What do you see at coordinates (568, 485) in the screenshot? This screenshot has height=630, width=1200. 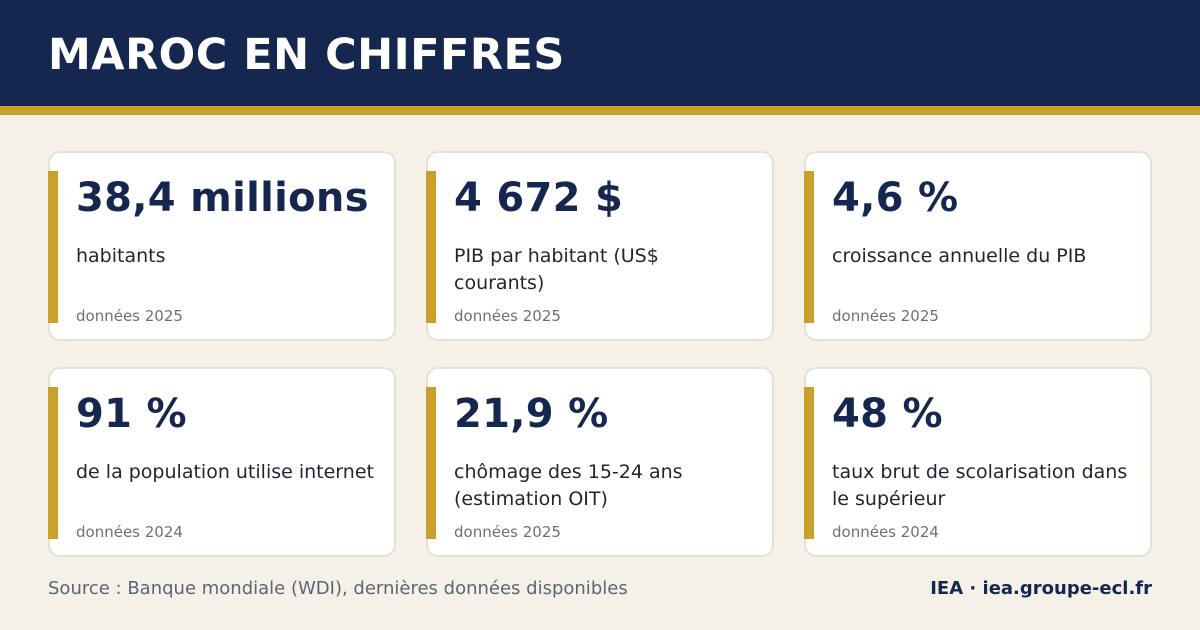 I see `stat-label: chômage des 15-24 ans (estimation OIT)` at bounding box center [568, 485].